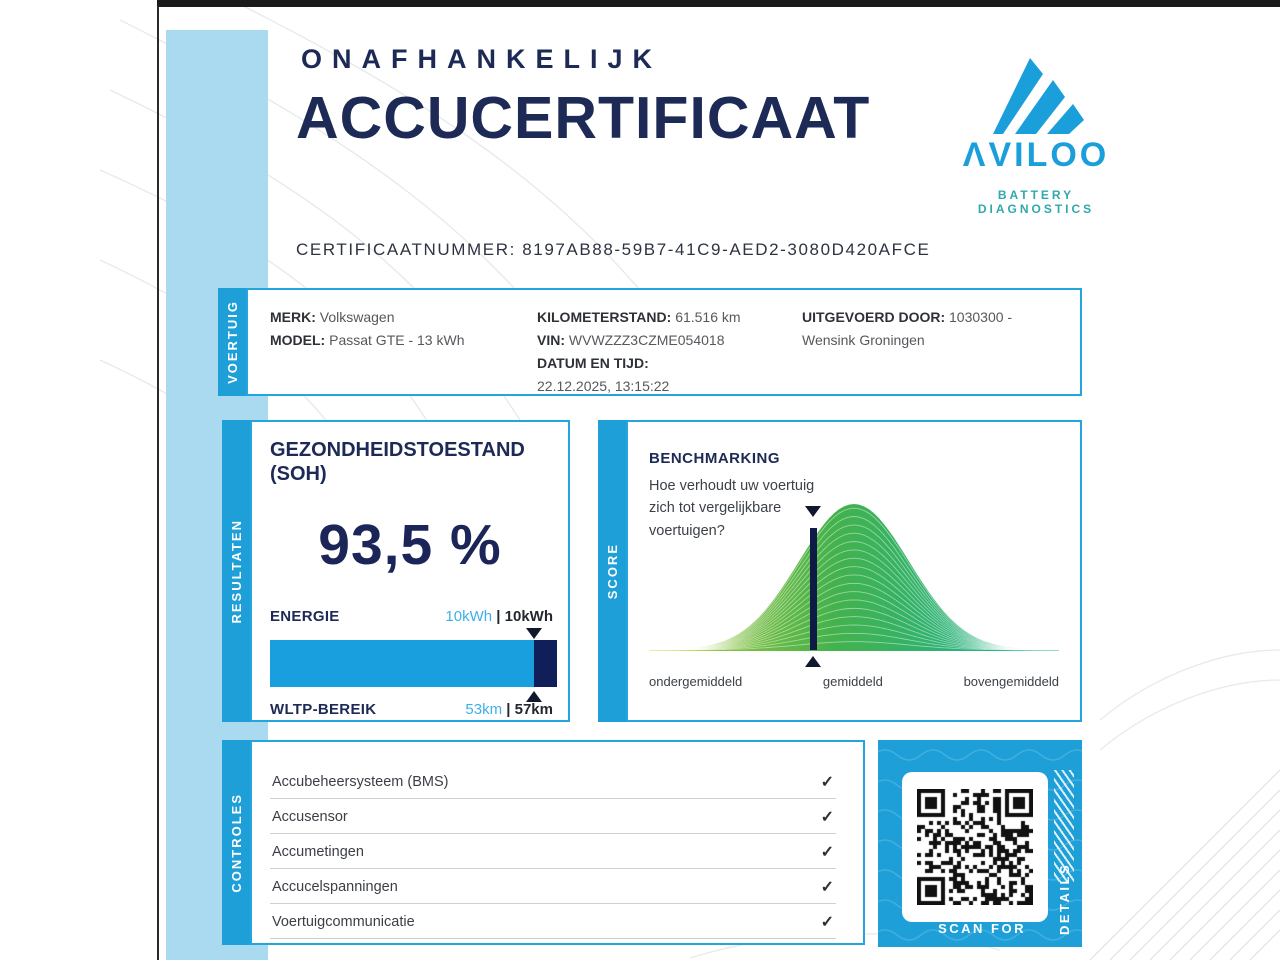  Describe the element at coordinates (298, 340) in the screenshot. I see `model-label: MODEL:` at that location.